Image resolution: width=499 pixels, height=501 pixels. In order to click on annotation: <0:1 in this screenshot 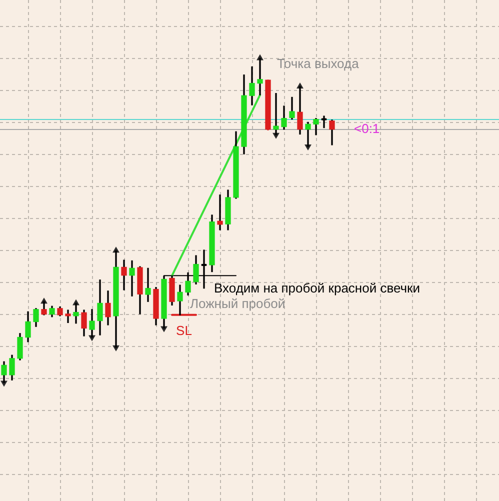, I will do `click(367, 128)`.